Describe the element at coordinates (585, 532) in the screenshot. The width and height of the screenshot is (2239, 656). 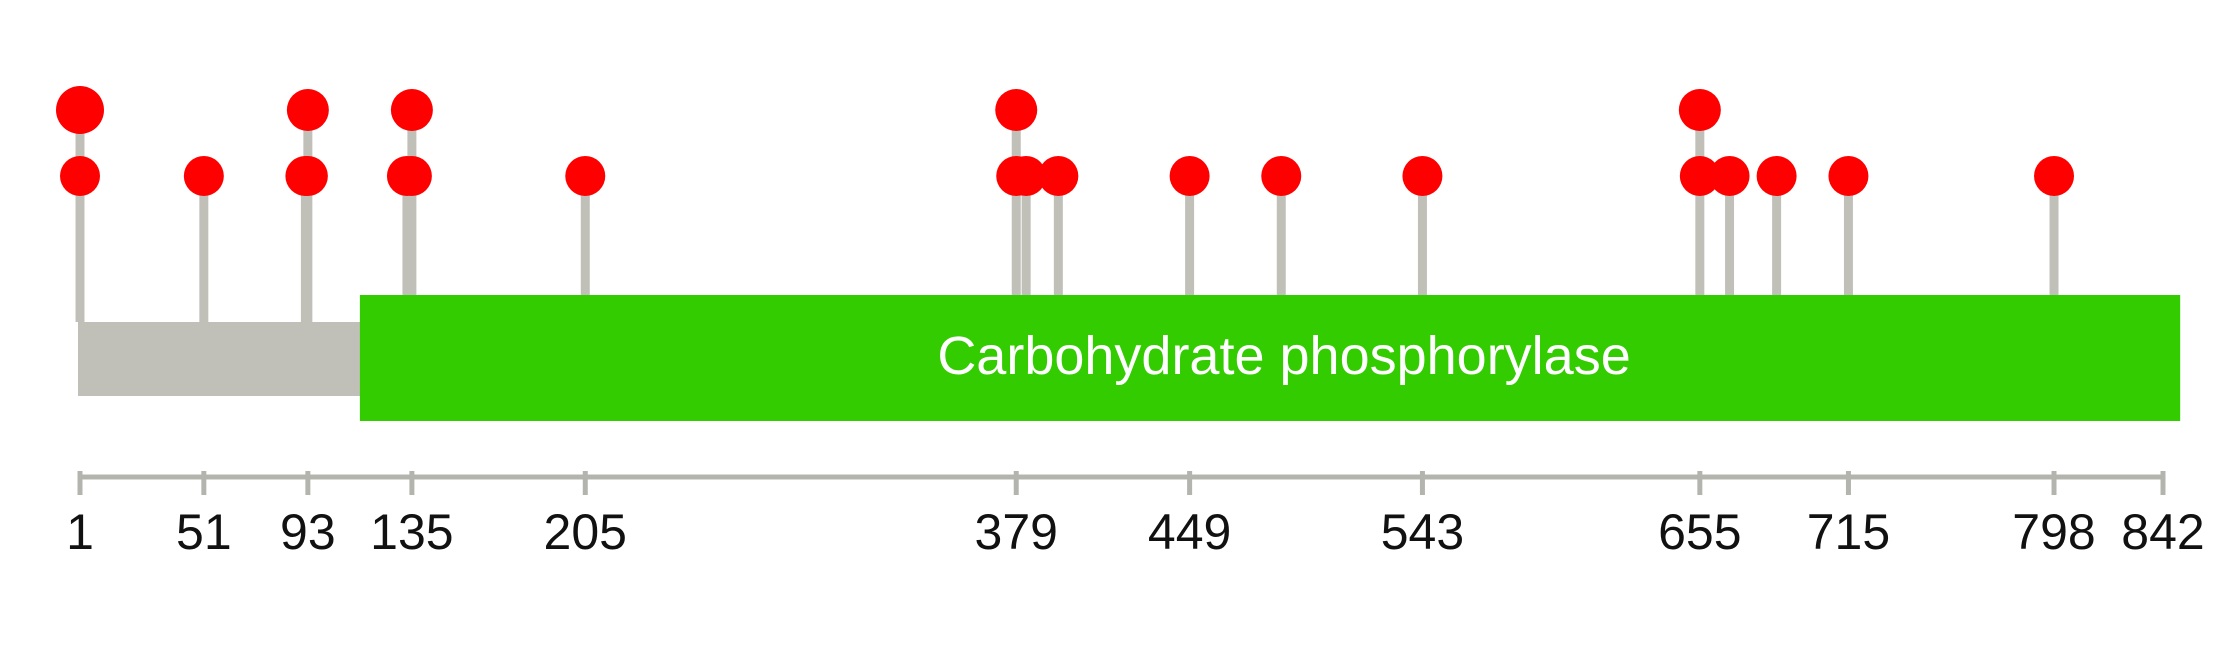
I see `axis-tick-label: 205` at that location.